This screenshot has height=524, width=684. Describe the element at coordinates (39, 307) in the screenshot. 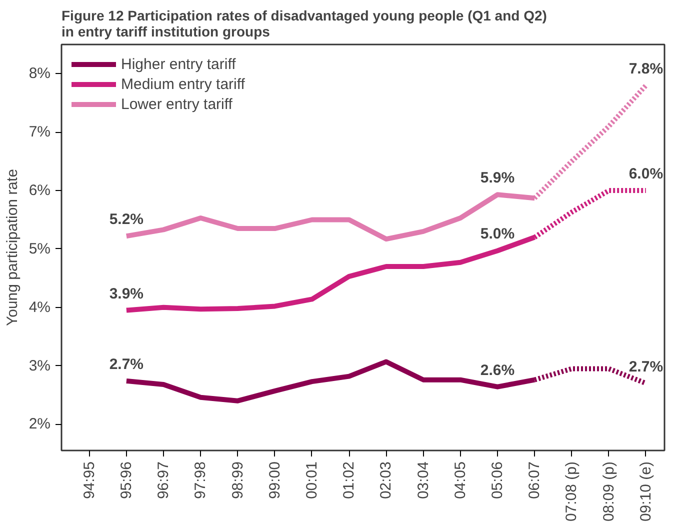

I see `y-tick-label: 4%` at that location.